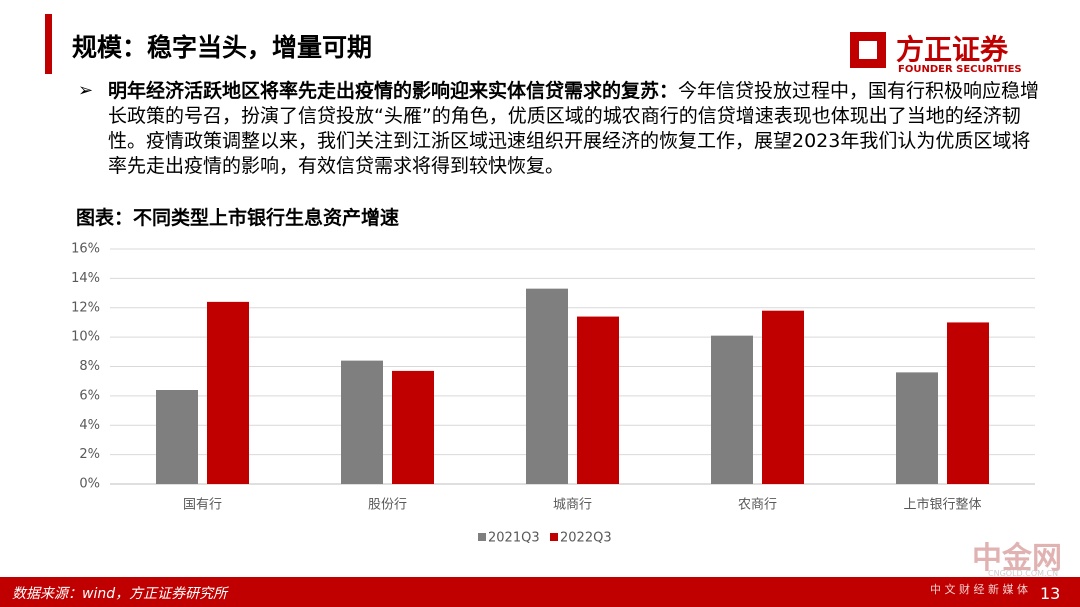 The width and height of the screenshot is (1080, 607). I want to click on y-tick-label: 10%, so click(85, 337).